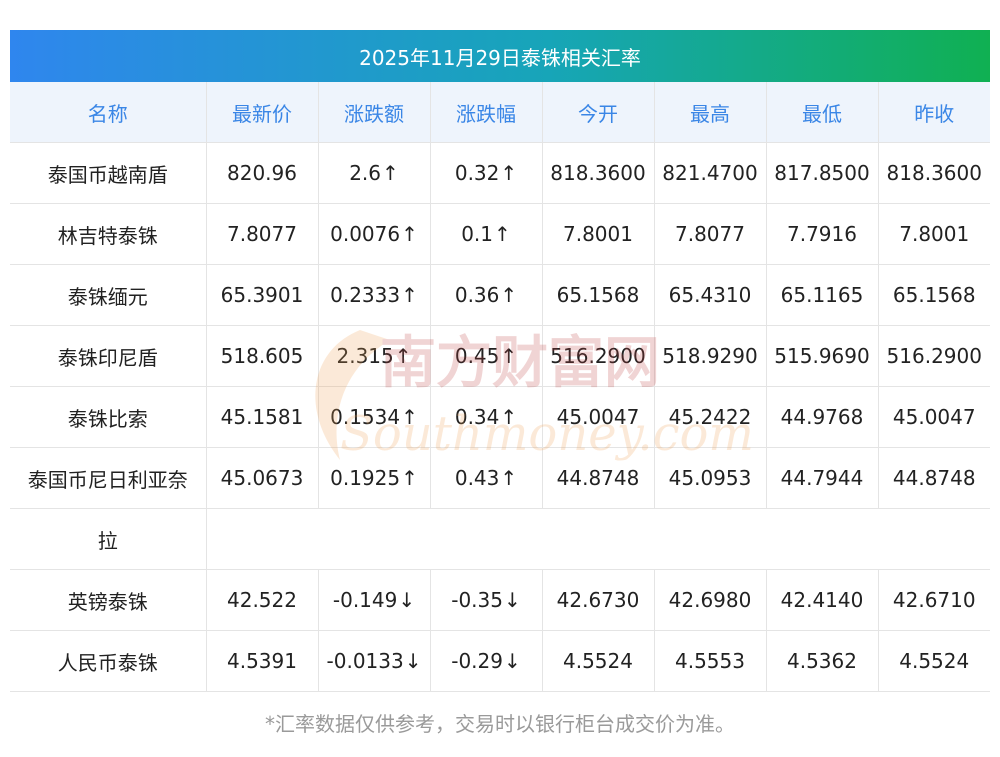 The image size is (1000, 757). I want to click on change-percent: 0.1↑, so click(486, 234).